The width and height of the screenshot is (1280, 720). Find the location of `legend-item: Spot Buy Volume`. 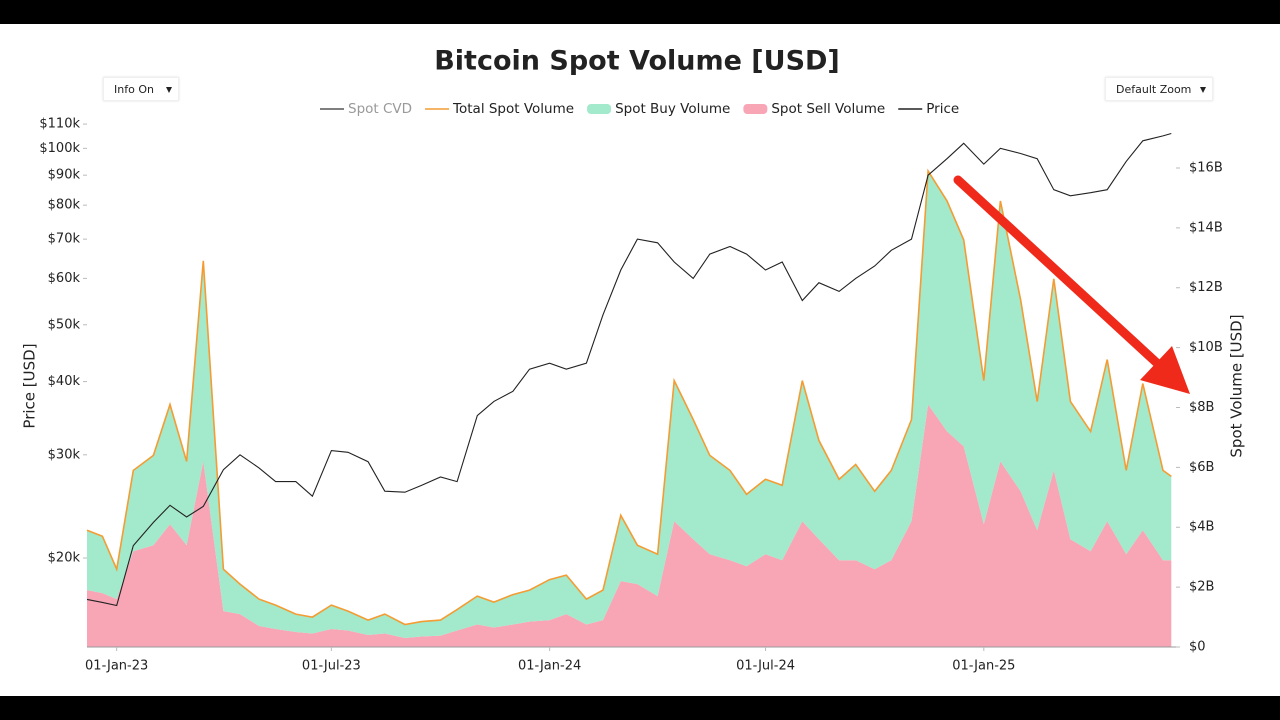

legend-item: Spot Buy Volume is located at coordinates (658, 109).